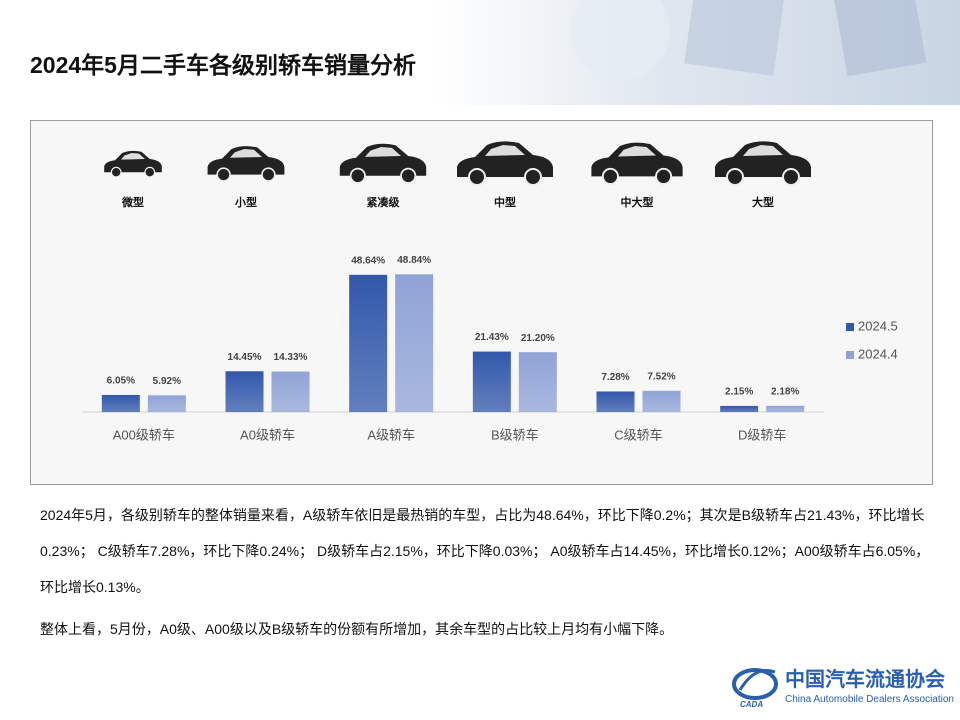 The width and height of the screenshot is (960, 720). I want to click on value-label: 21.20%, so click(538, 338).